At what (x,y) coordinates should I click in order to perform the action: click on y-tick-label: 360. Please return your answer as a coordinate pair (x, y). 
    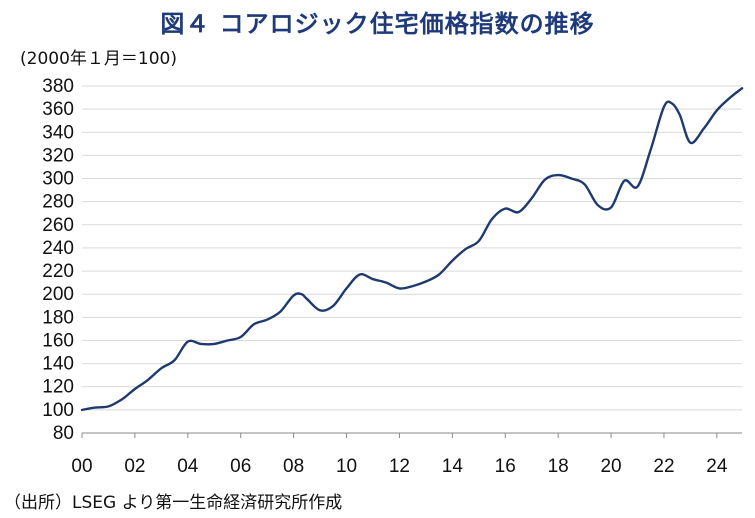
    Looking at the image, I should click on (58, 109).